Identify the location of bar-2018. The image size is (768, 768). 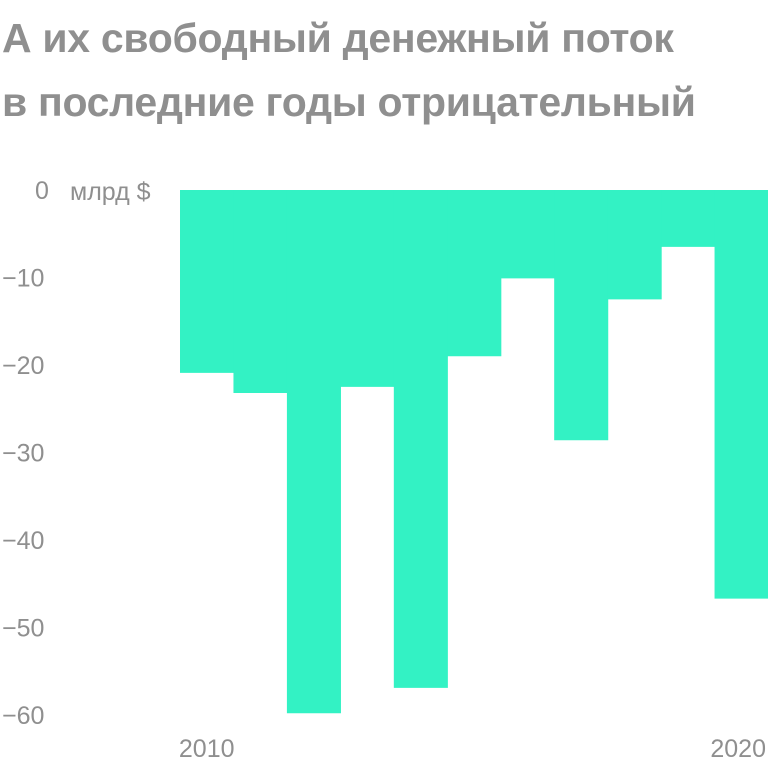
(634, 245).